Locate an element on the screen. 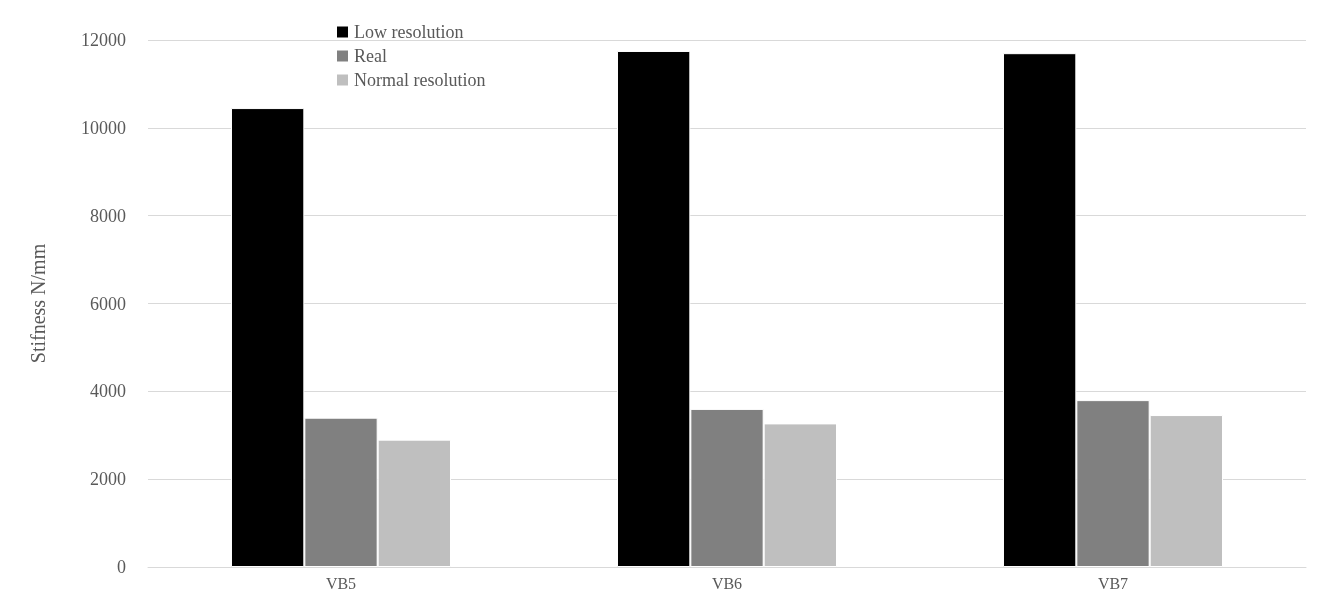 Image resolution: width=1338 pixels, height=611 pixels. x-tick-label: VB5 is located at coordinates (341, 583).